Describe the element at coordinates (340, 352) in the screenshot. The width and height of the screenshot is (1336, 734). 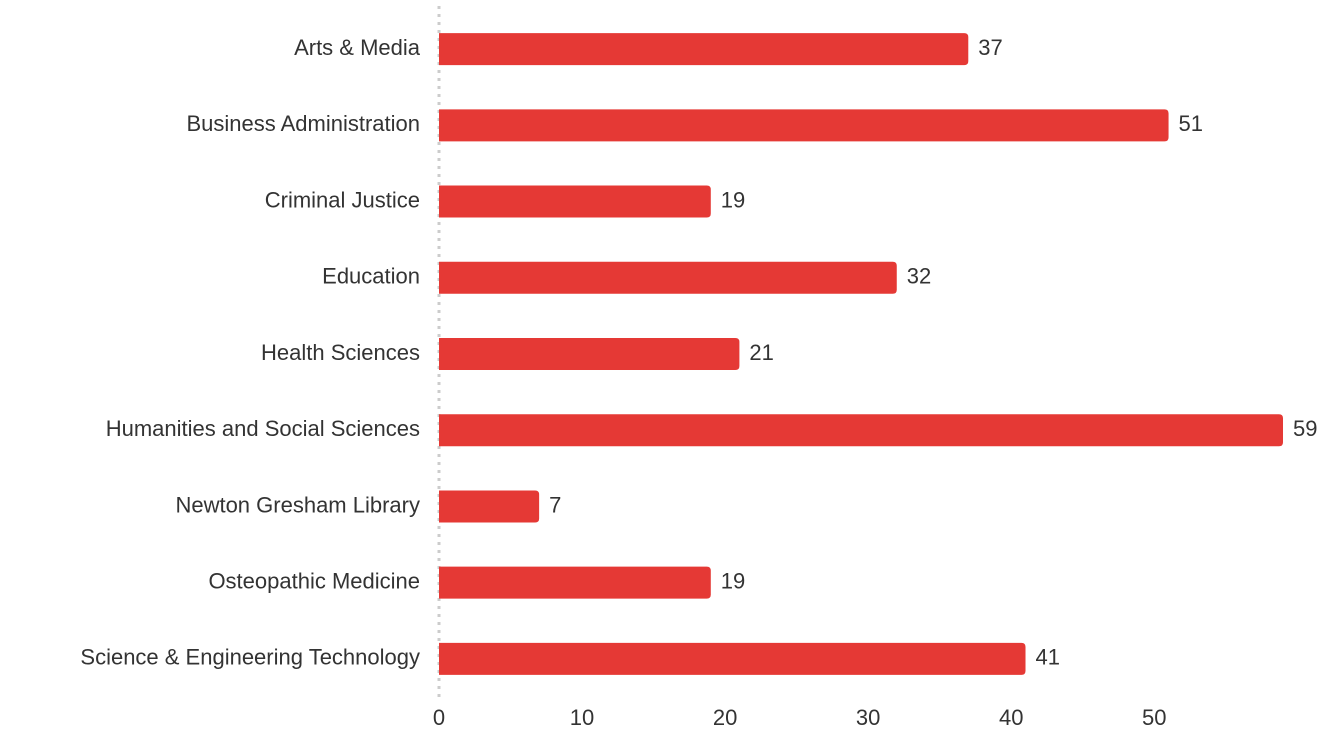
I see `y-tick-label: Health Sciences` at that location.